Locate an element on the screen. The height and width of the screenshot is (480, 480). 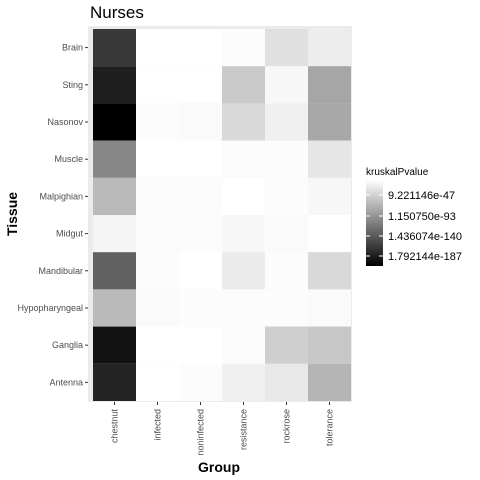
x-axis-title: Group is located at coordinates (219, 467).